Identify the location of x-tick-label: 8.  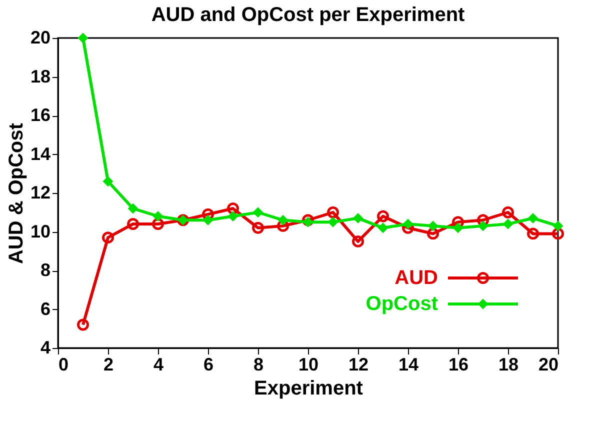
(258, 364).